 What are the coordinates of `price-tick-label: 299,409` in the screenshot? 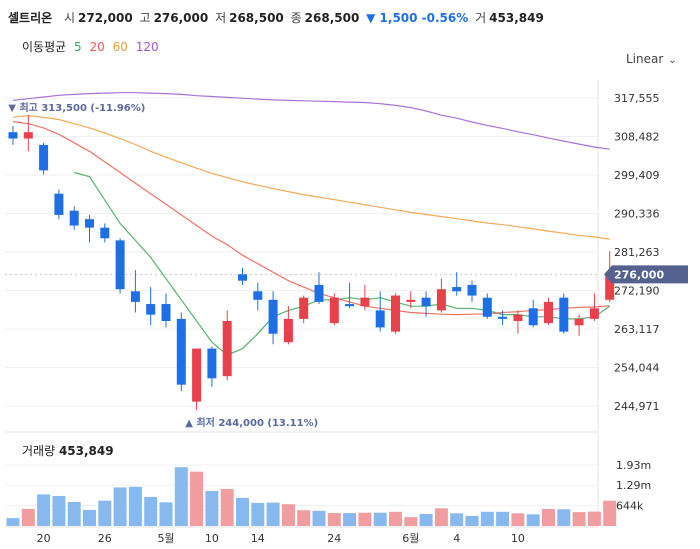 It's located at (637, 175).